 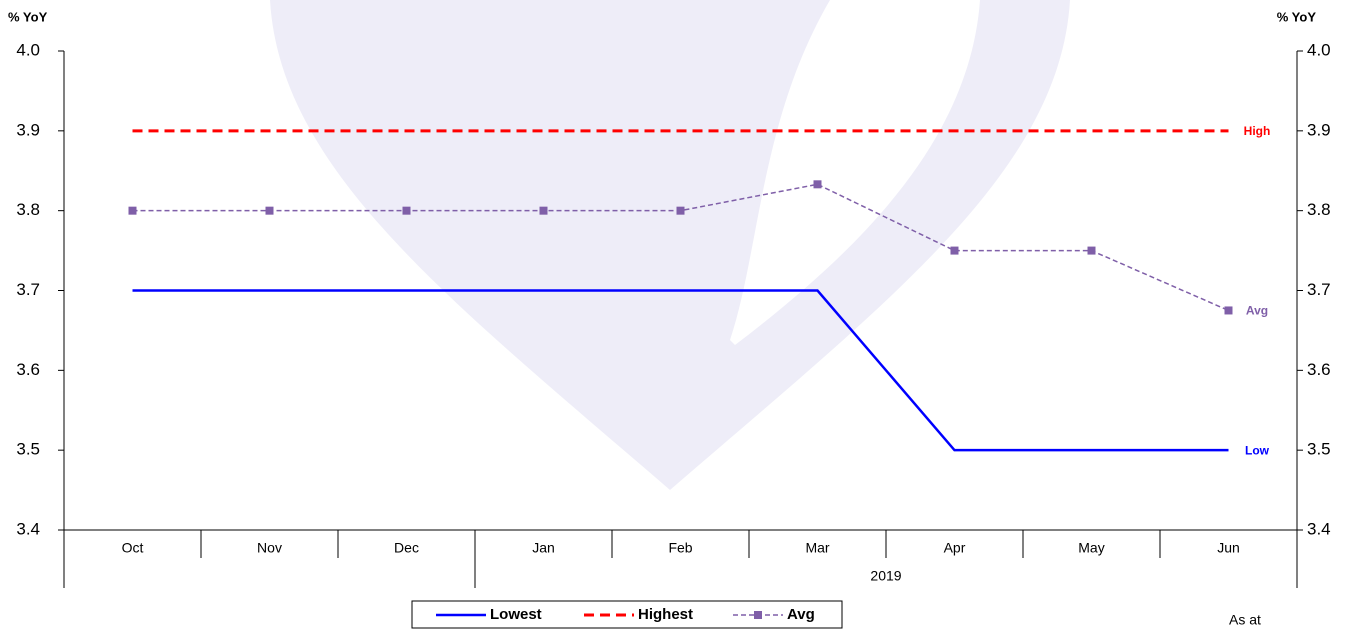 What do you see at coordinates (1257, 311) in the screenshot?
I see `end-label: Avg` at bounding box center [1257, 311].